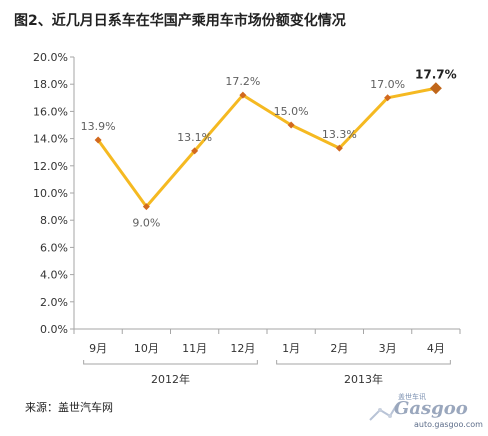 The image size is (488, 436). I want to click on data-label: 15.0%, so click(291, 111).